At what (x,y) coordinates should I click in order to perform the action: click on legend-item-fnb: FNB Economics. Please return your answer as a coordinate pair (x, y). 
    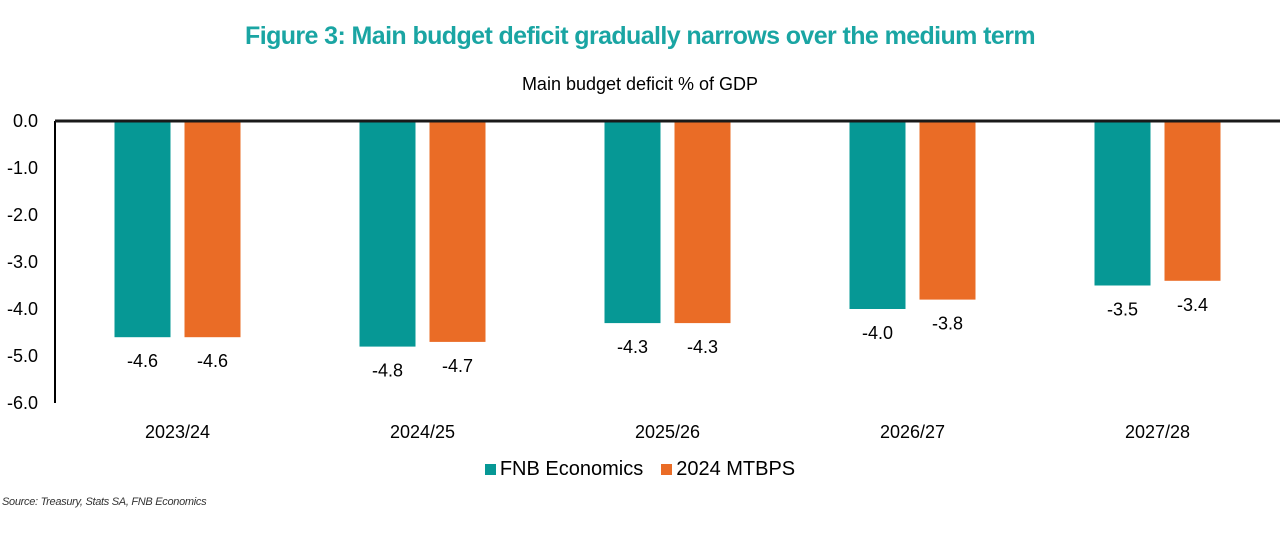
    Looking at the image, I should click on (564, 469).